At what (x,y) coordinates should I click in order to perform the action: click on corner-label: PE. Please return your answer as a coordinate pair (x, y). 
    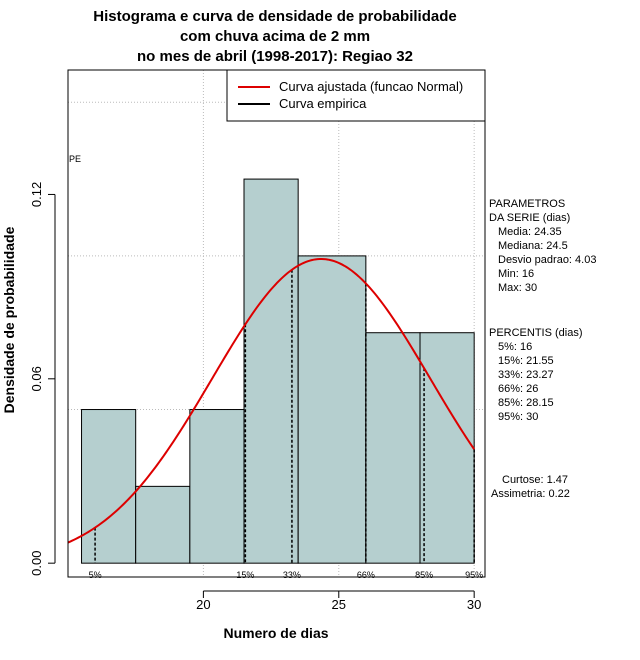
    Looking at the image, I should click on (75, 159).